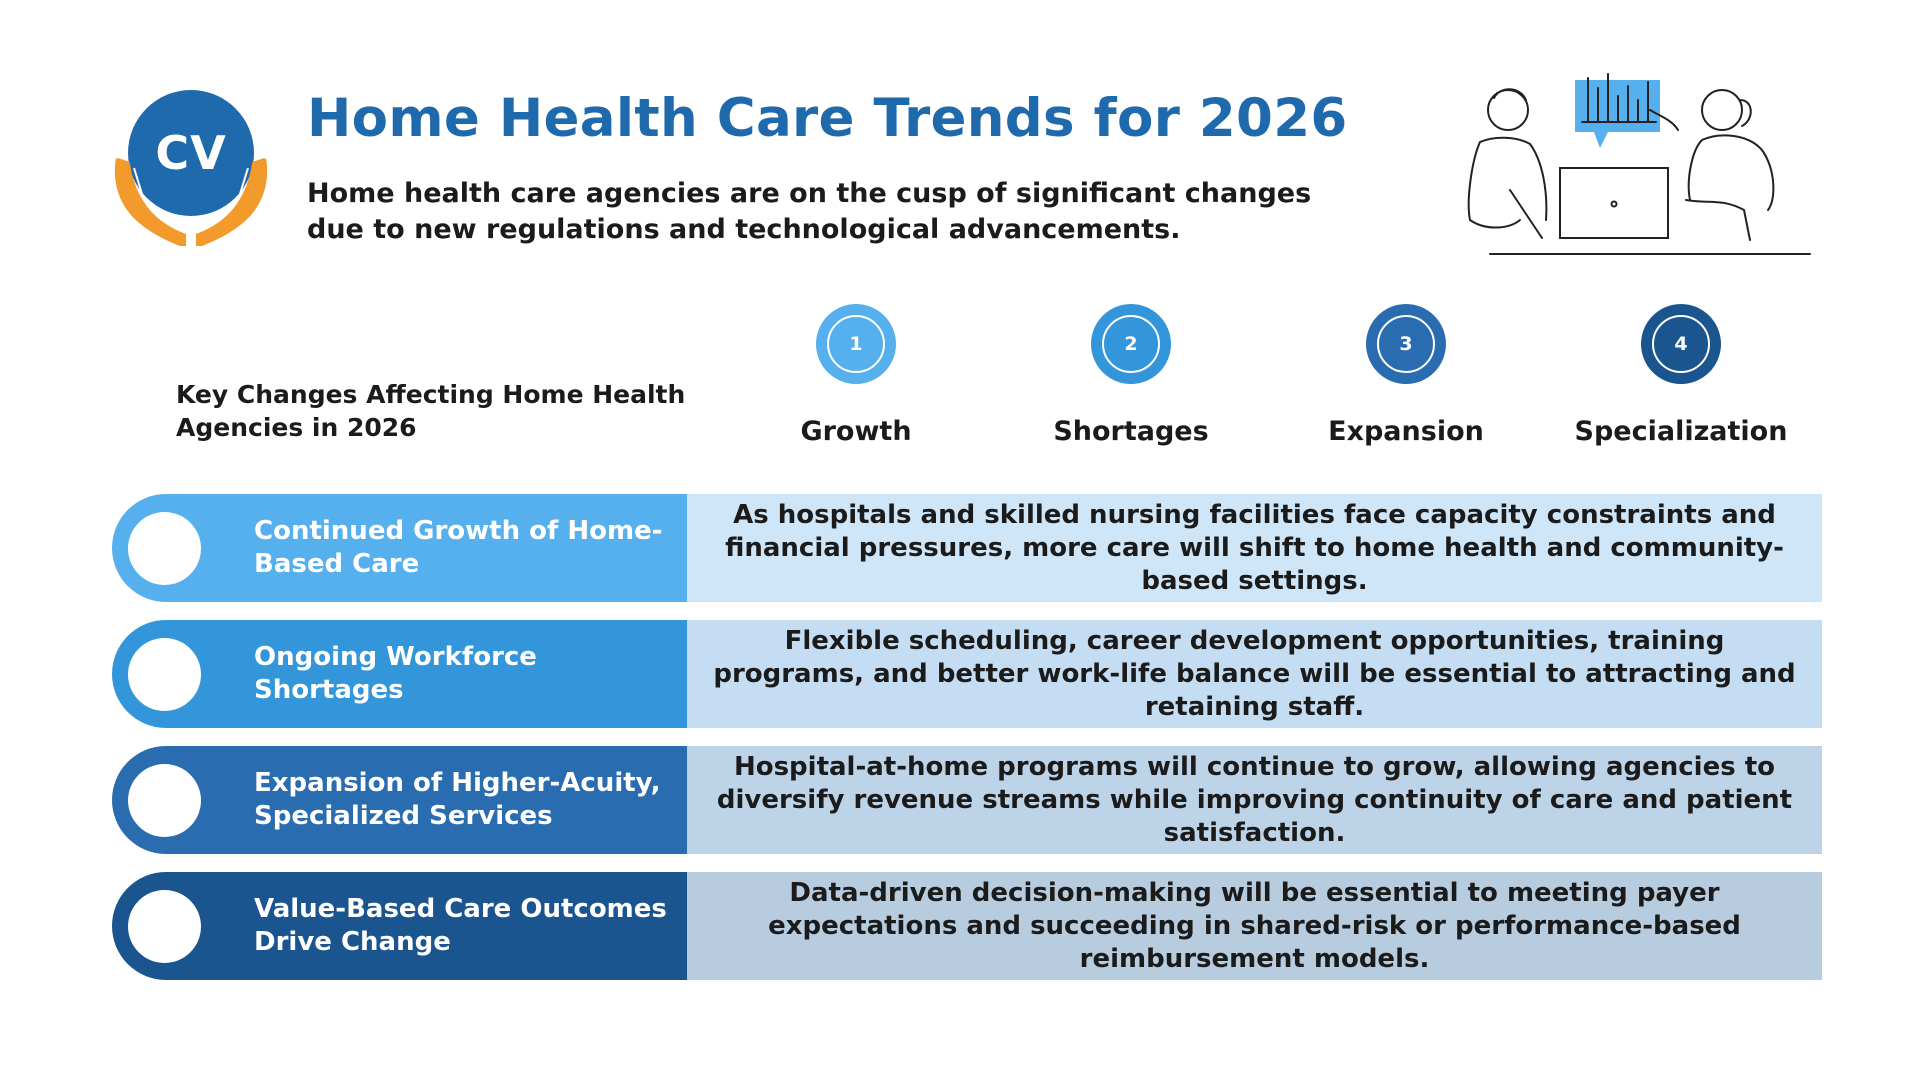 The image size is (1920, 1080). What do you see at coordinates (1131, 431) in the screenshot?
I see `step-label: Shortages` at bounding box center [1131, 431].